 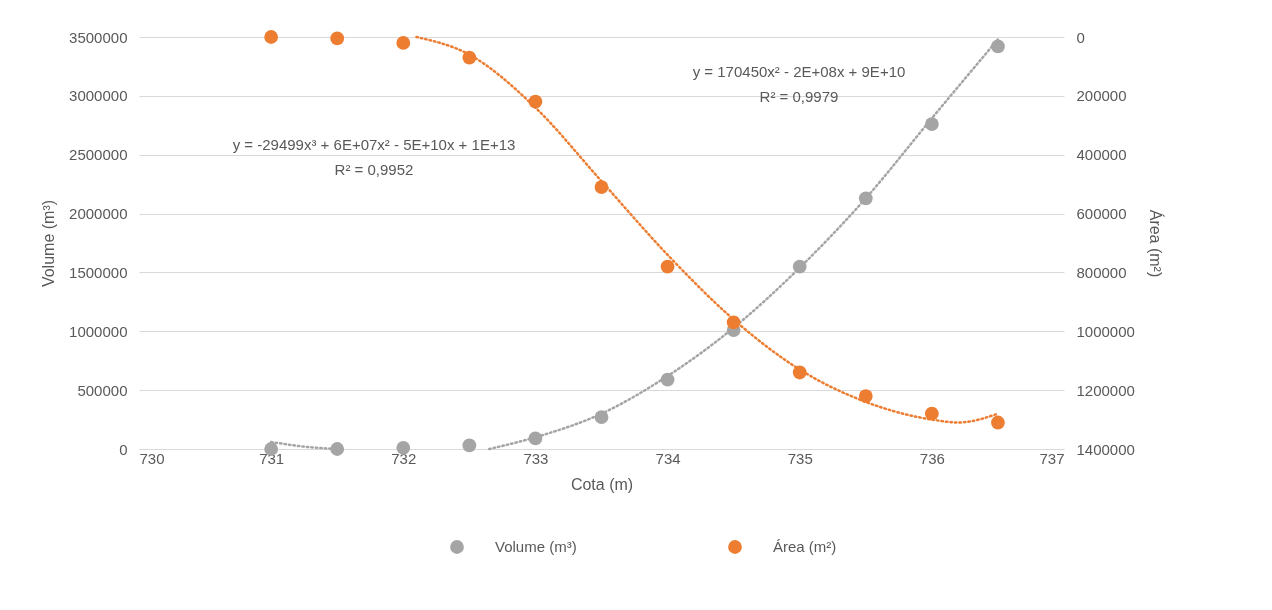 What do you see at coordinates (602, 484) in the screenshot?
I see `x-axis-title: Cota (m)` at bounding box center [602, 484].